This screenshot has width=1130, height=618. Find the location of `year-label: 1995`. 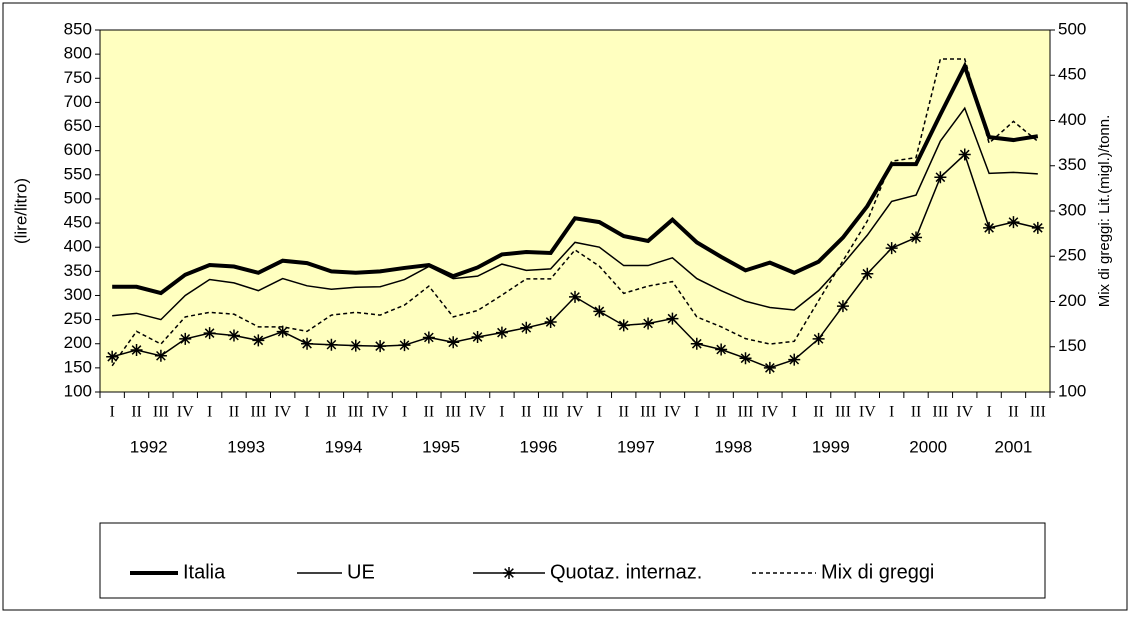

year-label: 1995 is located at coordinates (441, 446).